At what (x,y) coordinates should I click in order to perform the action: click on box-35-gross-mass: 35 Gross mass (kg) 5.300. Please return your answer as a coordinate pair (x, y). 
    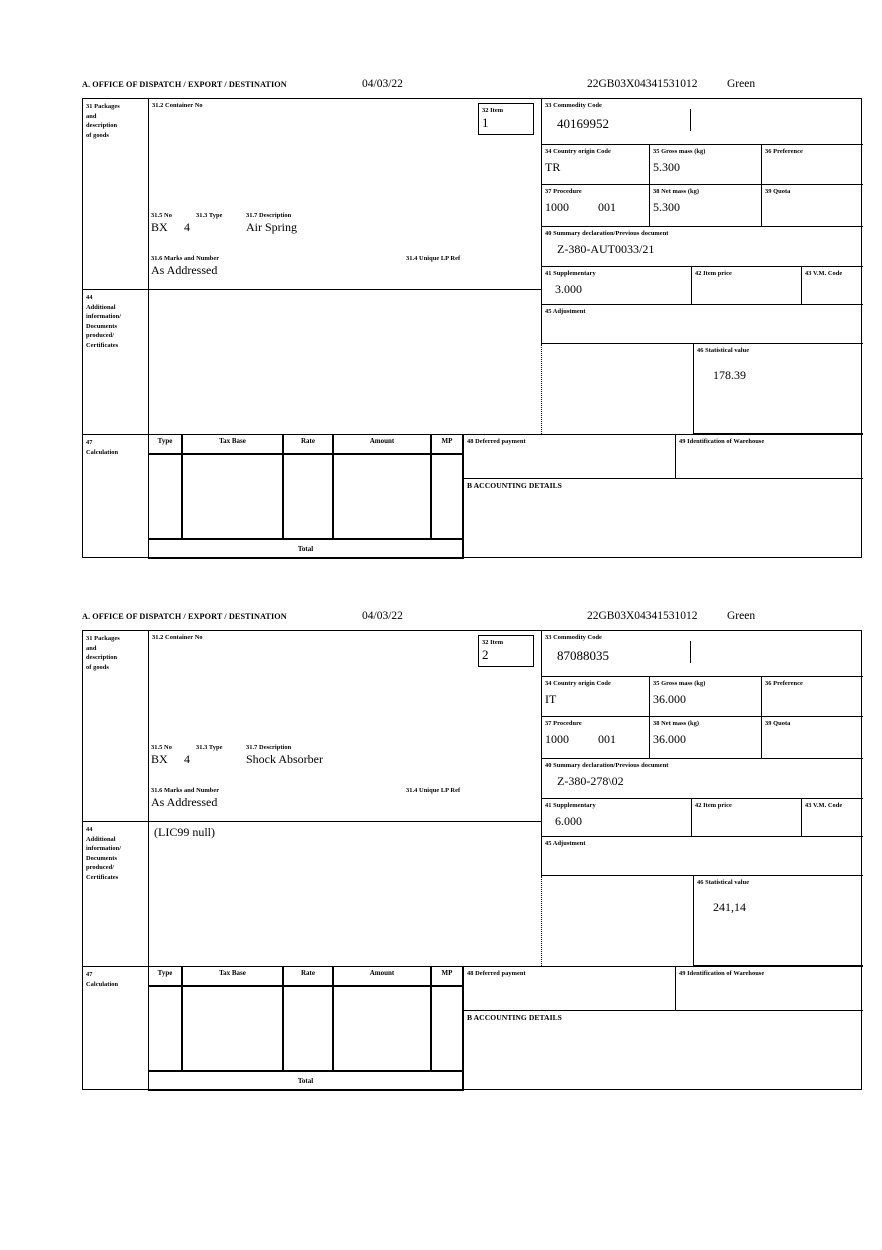
    Looking at the image, I should click on (705, 165).